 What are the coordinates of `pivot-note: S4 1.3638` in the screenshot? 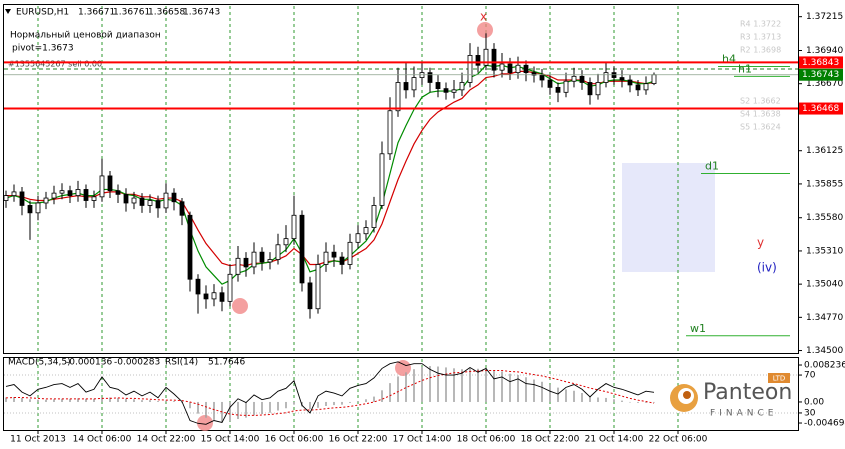 It's located at (760, 114).